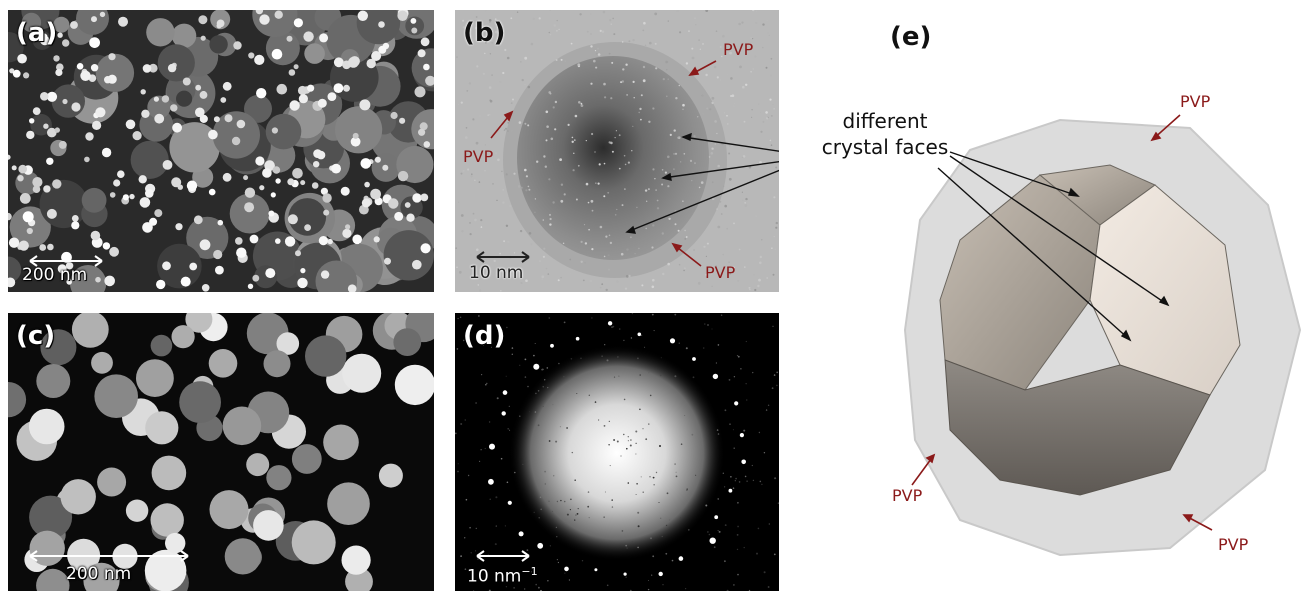 The image size is (1303, 594). I want to click on diffraction-spot, so click(672, 341).